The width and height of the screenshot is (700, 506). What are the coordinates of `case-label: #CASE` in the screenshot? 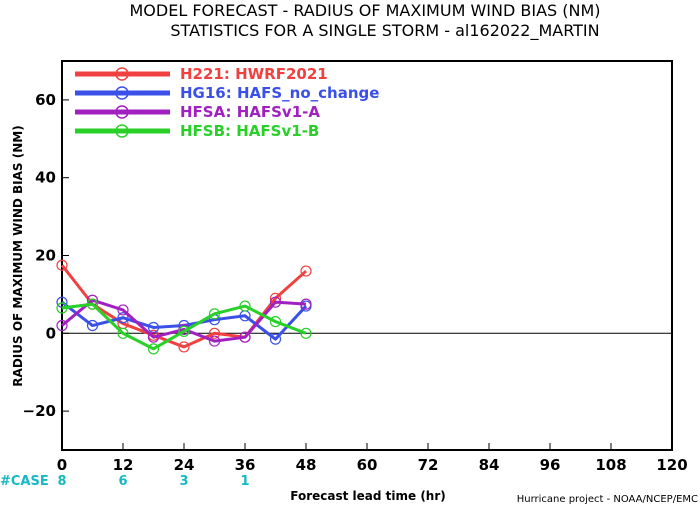 It's located at (24, 481).